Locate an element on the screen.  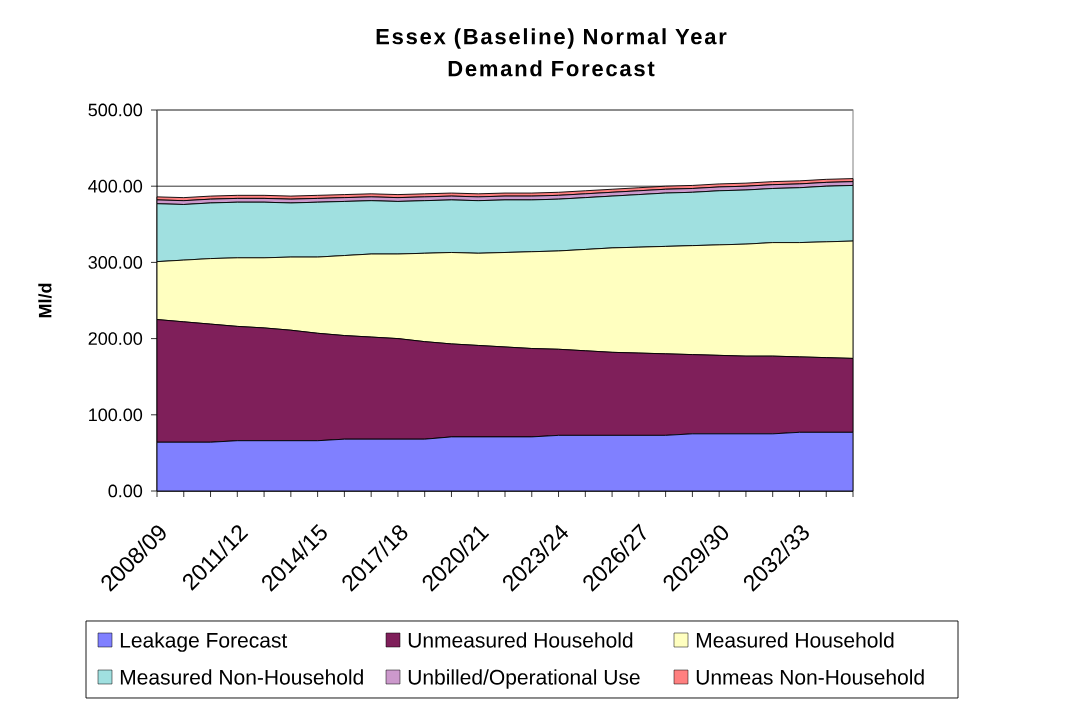
legend-label: Measured Household is located at coordinates (795, 640).